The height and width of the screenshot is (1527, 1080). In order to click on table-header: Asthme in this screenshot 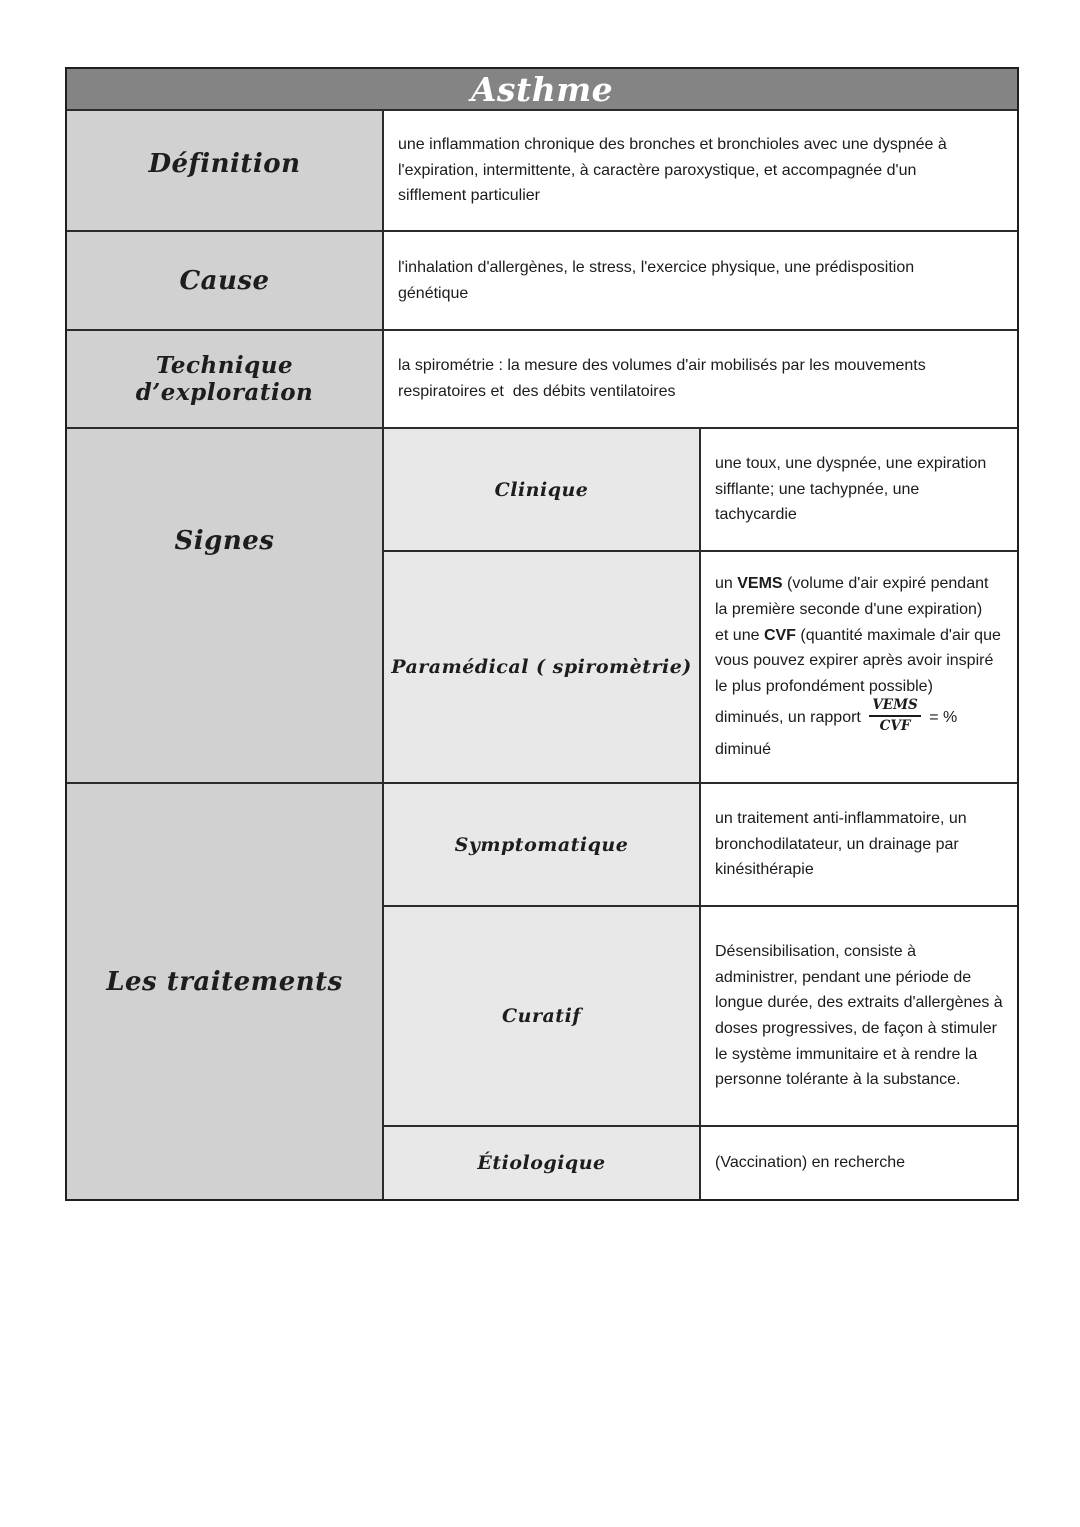, I will do `click(542, 89)`.